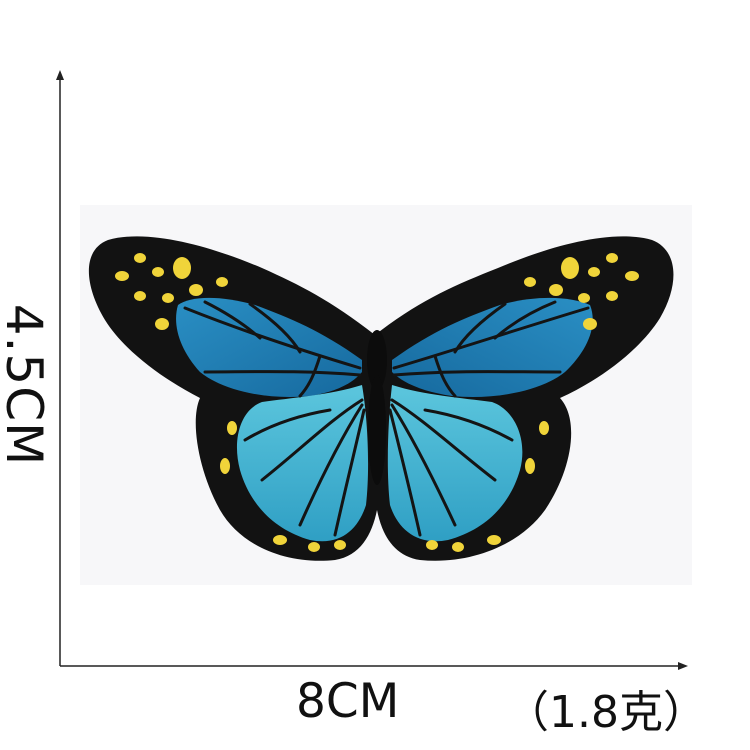 The image size is (750, 750). What do you see at coordinates (455, 463) in the screenshot?
I see `right-hindwing` at bounding box center [455, 463].